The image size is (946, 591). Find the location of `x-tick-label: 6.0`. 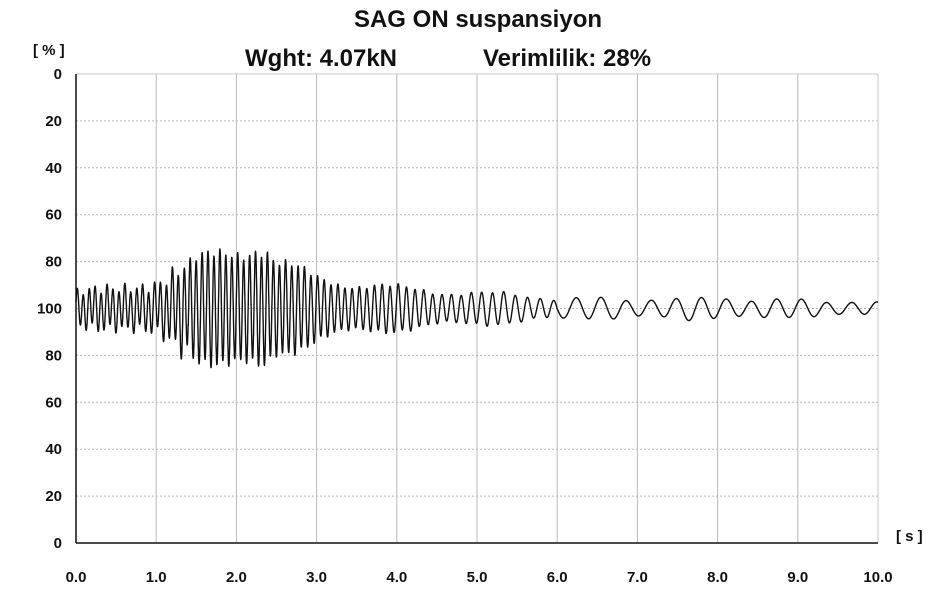

x-tick-label: 6.0 is located at coordinates (557, 577).